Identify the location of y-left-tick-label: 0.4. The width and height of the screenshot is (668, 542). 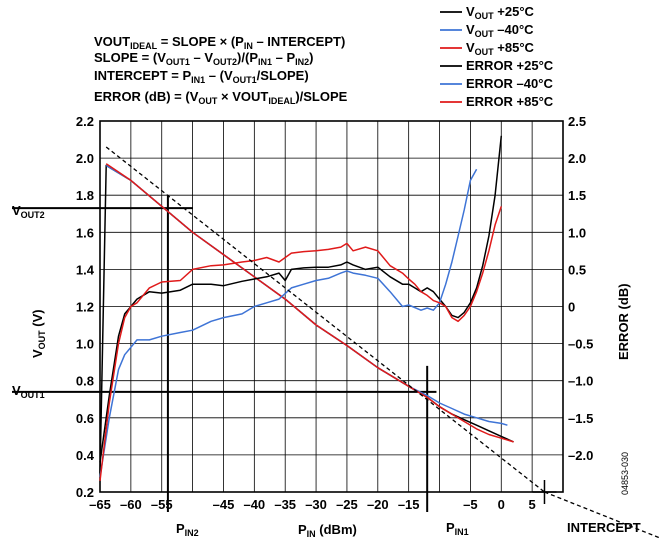
(85, 455).